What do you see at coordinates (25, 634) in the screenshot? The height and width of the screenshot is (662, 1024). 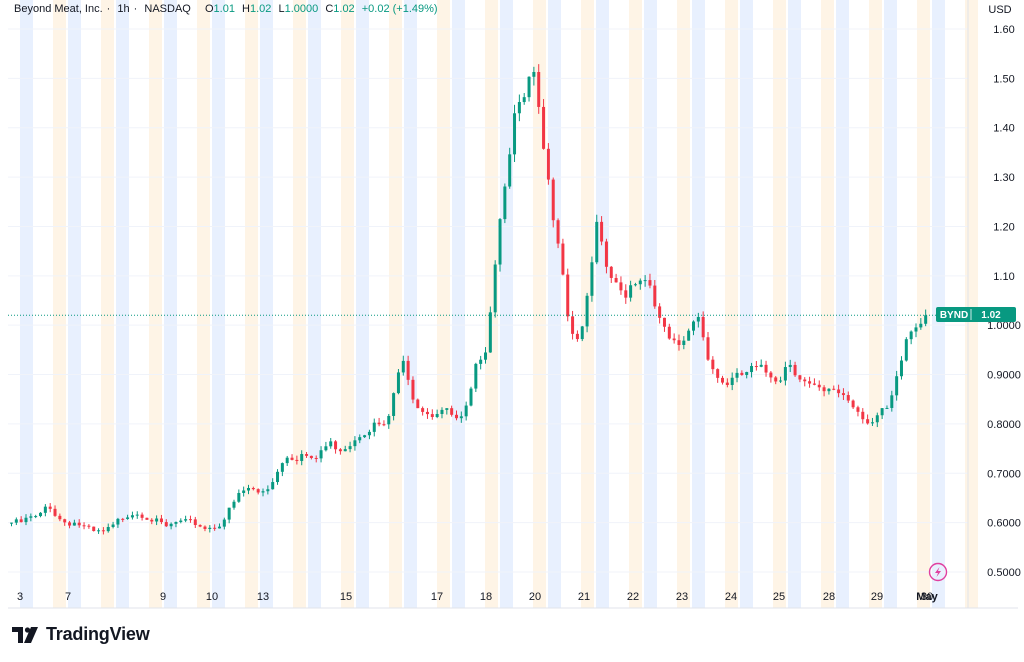 I see `tradingview-logo-icon` at bounding box center [25, 634].